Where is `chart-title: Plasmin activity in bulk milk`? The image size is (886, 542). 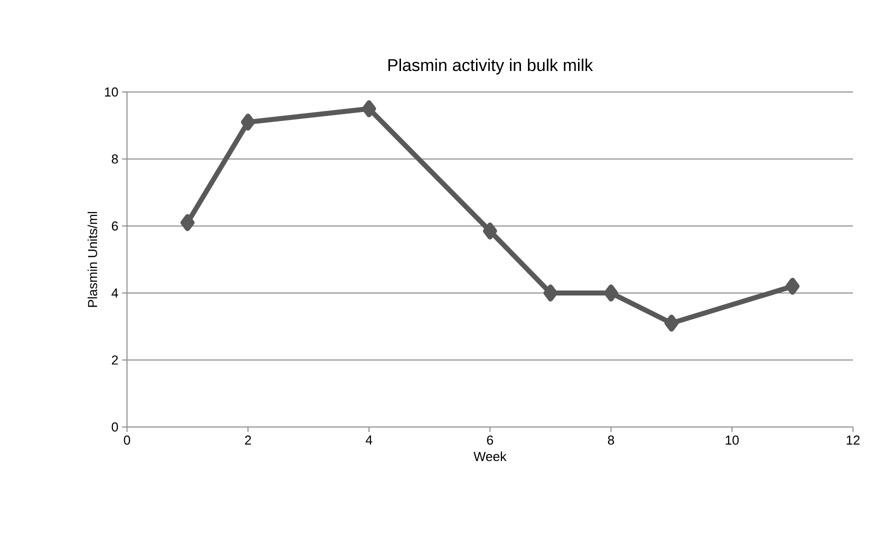
chart-title: Plasmin activity in bulk milk is located at coordinates (490, 66).